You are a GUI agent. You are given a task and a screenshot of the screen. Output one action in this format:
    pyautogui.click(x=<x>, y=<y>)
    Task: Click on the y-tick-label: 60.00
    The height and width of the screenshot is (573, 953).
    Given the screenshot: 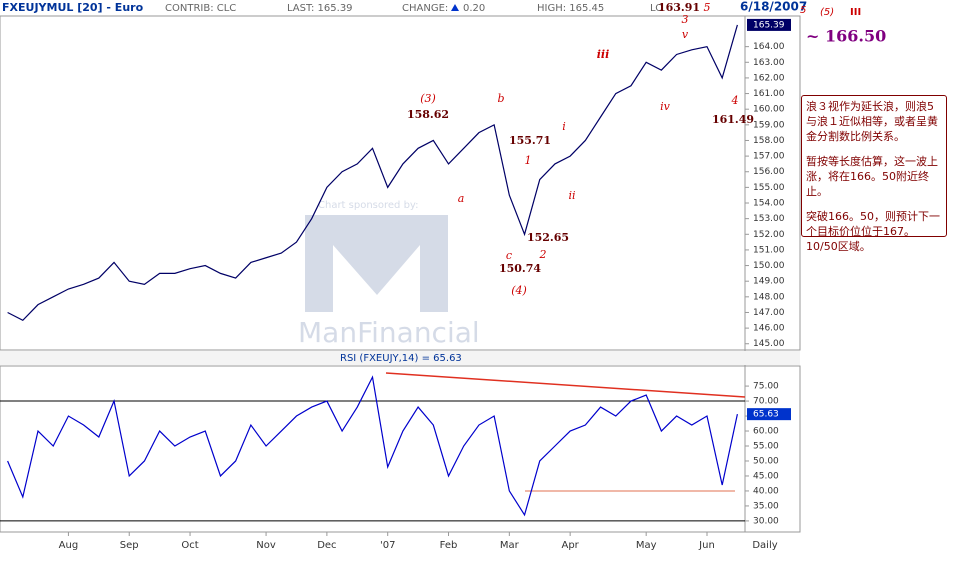 What is the action you would take?
    pyautogui.click(x=766, y=432)
    